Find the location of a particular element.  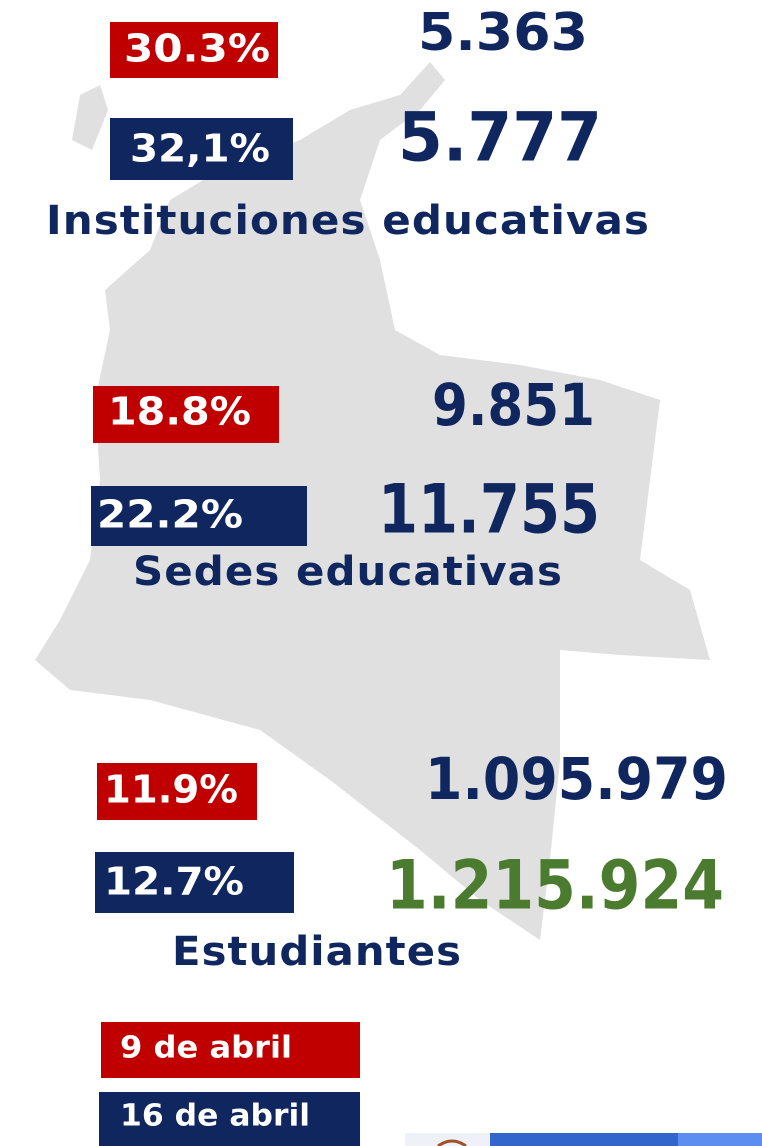

current-pct: 32,1% is located at coordinates (200, 149).